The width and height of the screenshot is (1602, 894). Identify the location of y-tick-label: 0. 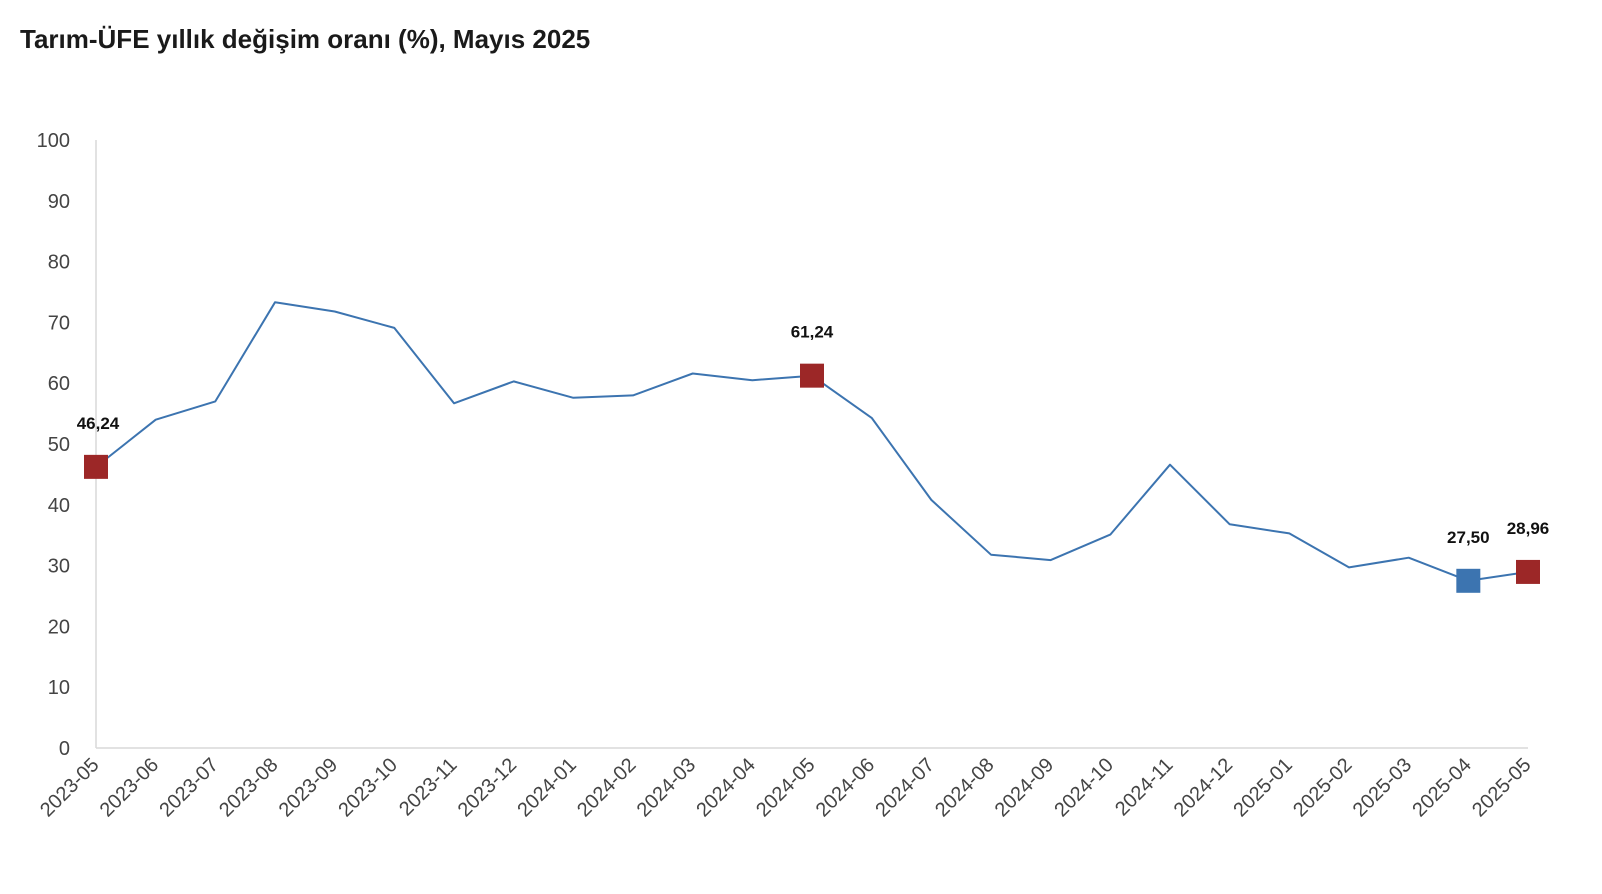
(64, 749).